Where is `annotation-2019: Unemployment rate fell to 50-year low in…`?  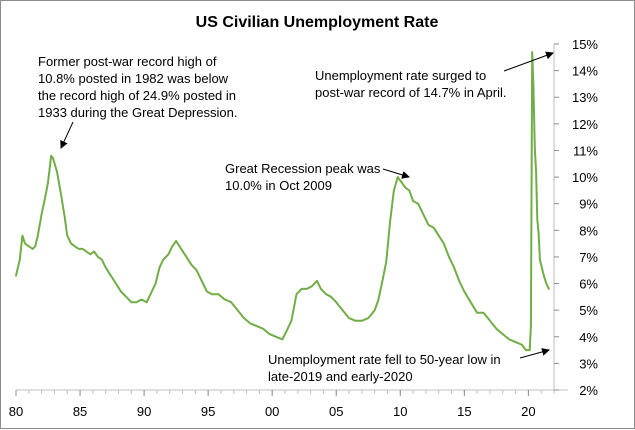 annotation-2019: Unemployment rate fell to 50-year low in… is located at coordinates (409, 366).